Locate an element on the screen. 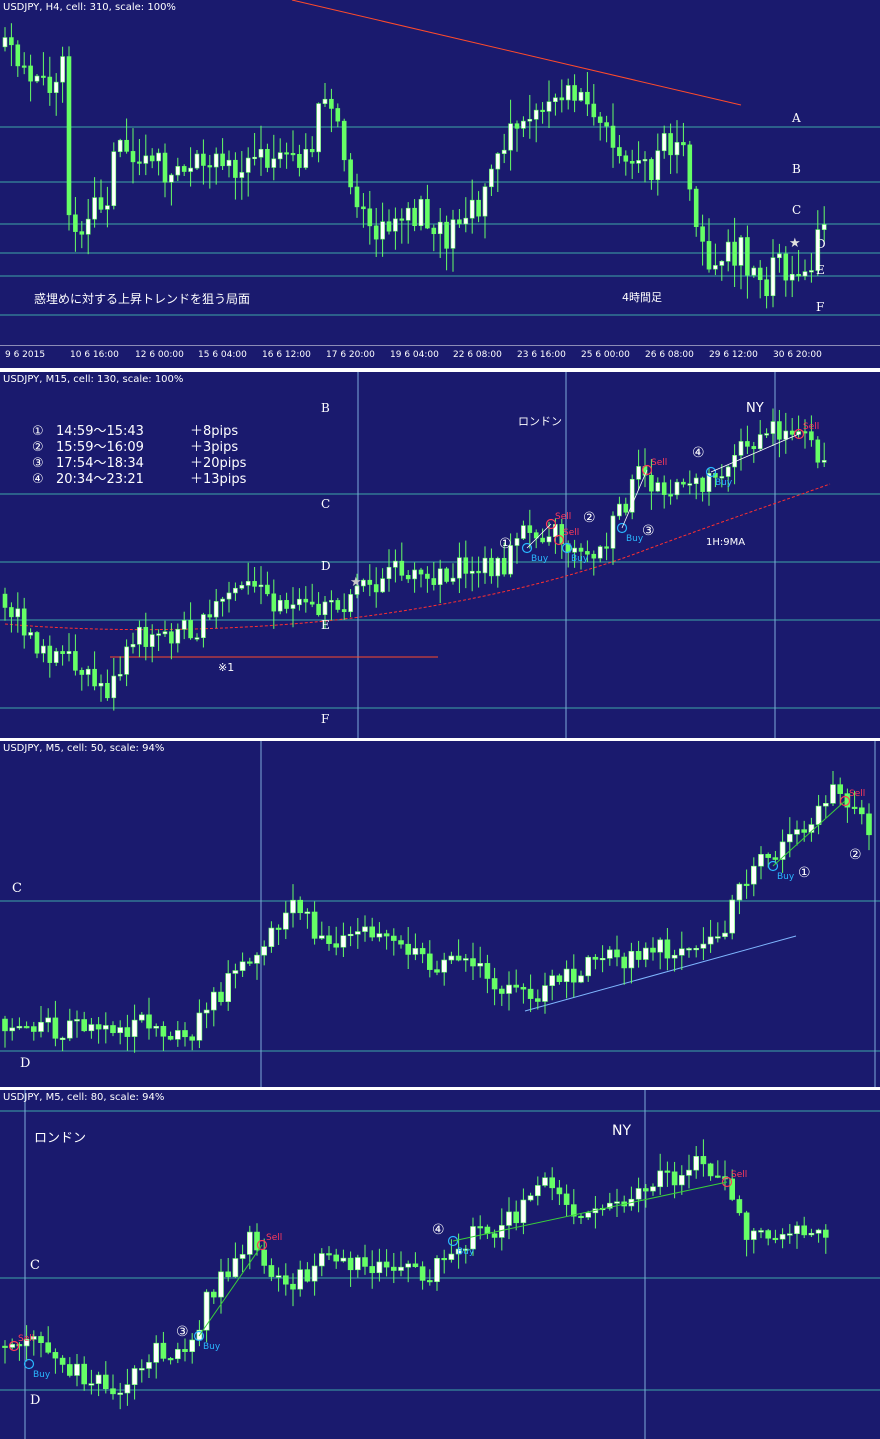  m15-remark-label: ※1 is located at coordinates (226, 667).